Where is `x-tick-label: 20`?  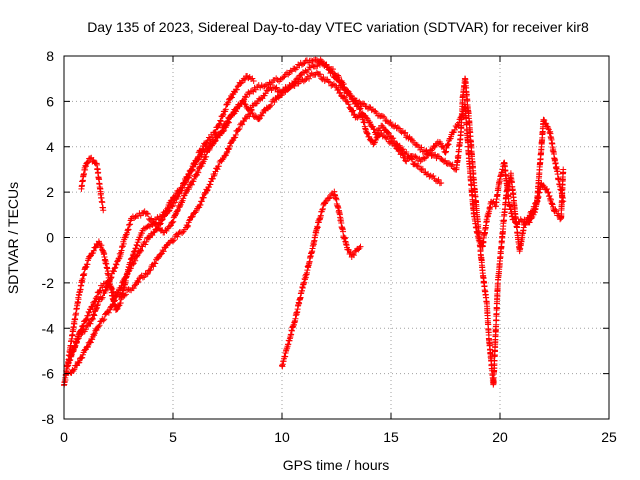
x-tick-label: 20 is located at coordinates (500, 437).